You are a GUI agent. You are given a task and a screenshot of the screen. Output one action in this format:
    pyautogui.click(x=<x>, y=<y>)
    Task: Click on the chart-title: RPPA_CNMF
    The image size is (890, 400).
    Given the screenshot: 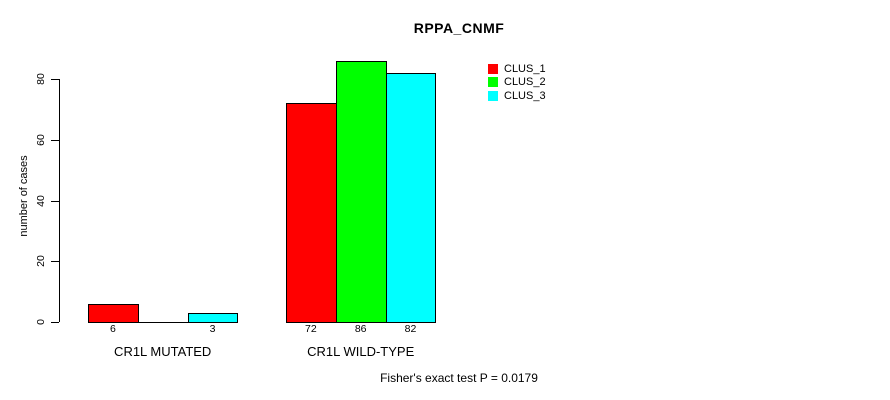 What is the action you would take?
    pyautogui.click(x=459, y=28)
    